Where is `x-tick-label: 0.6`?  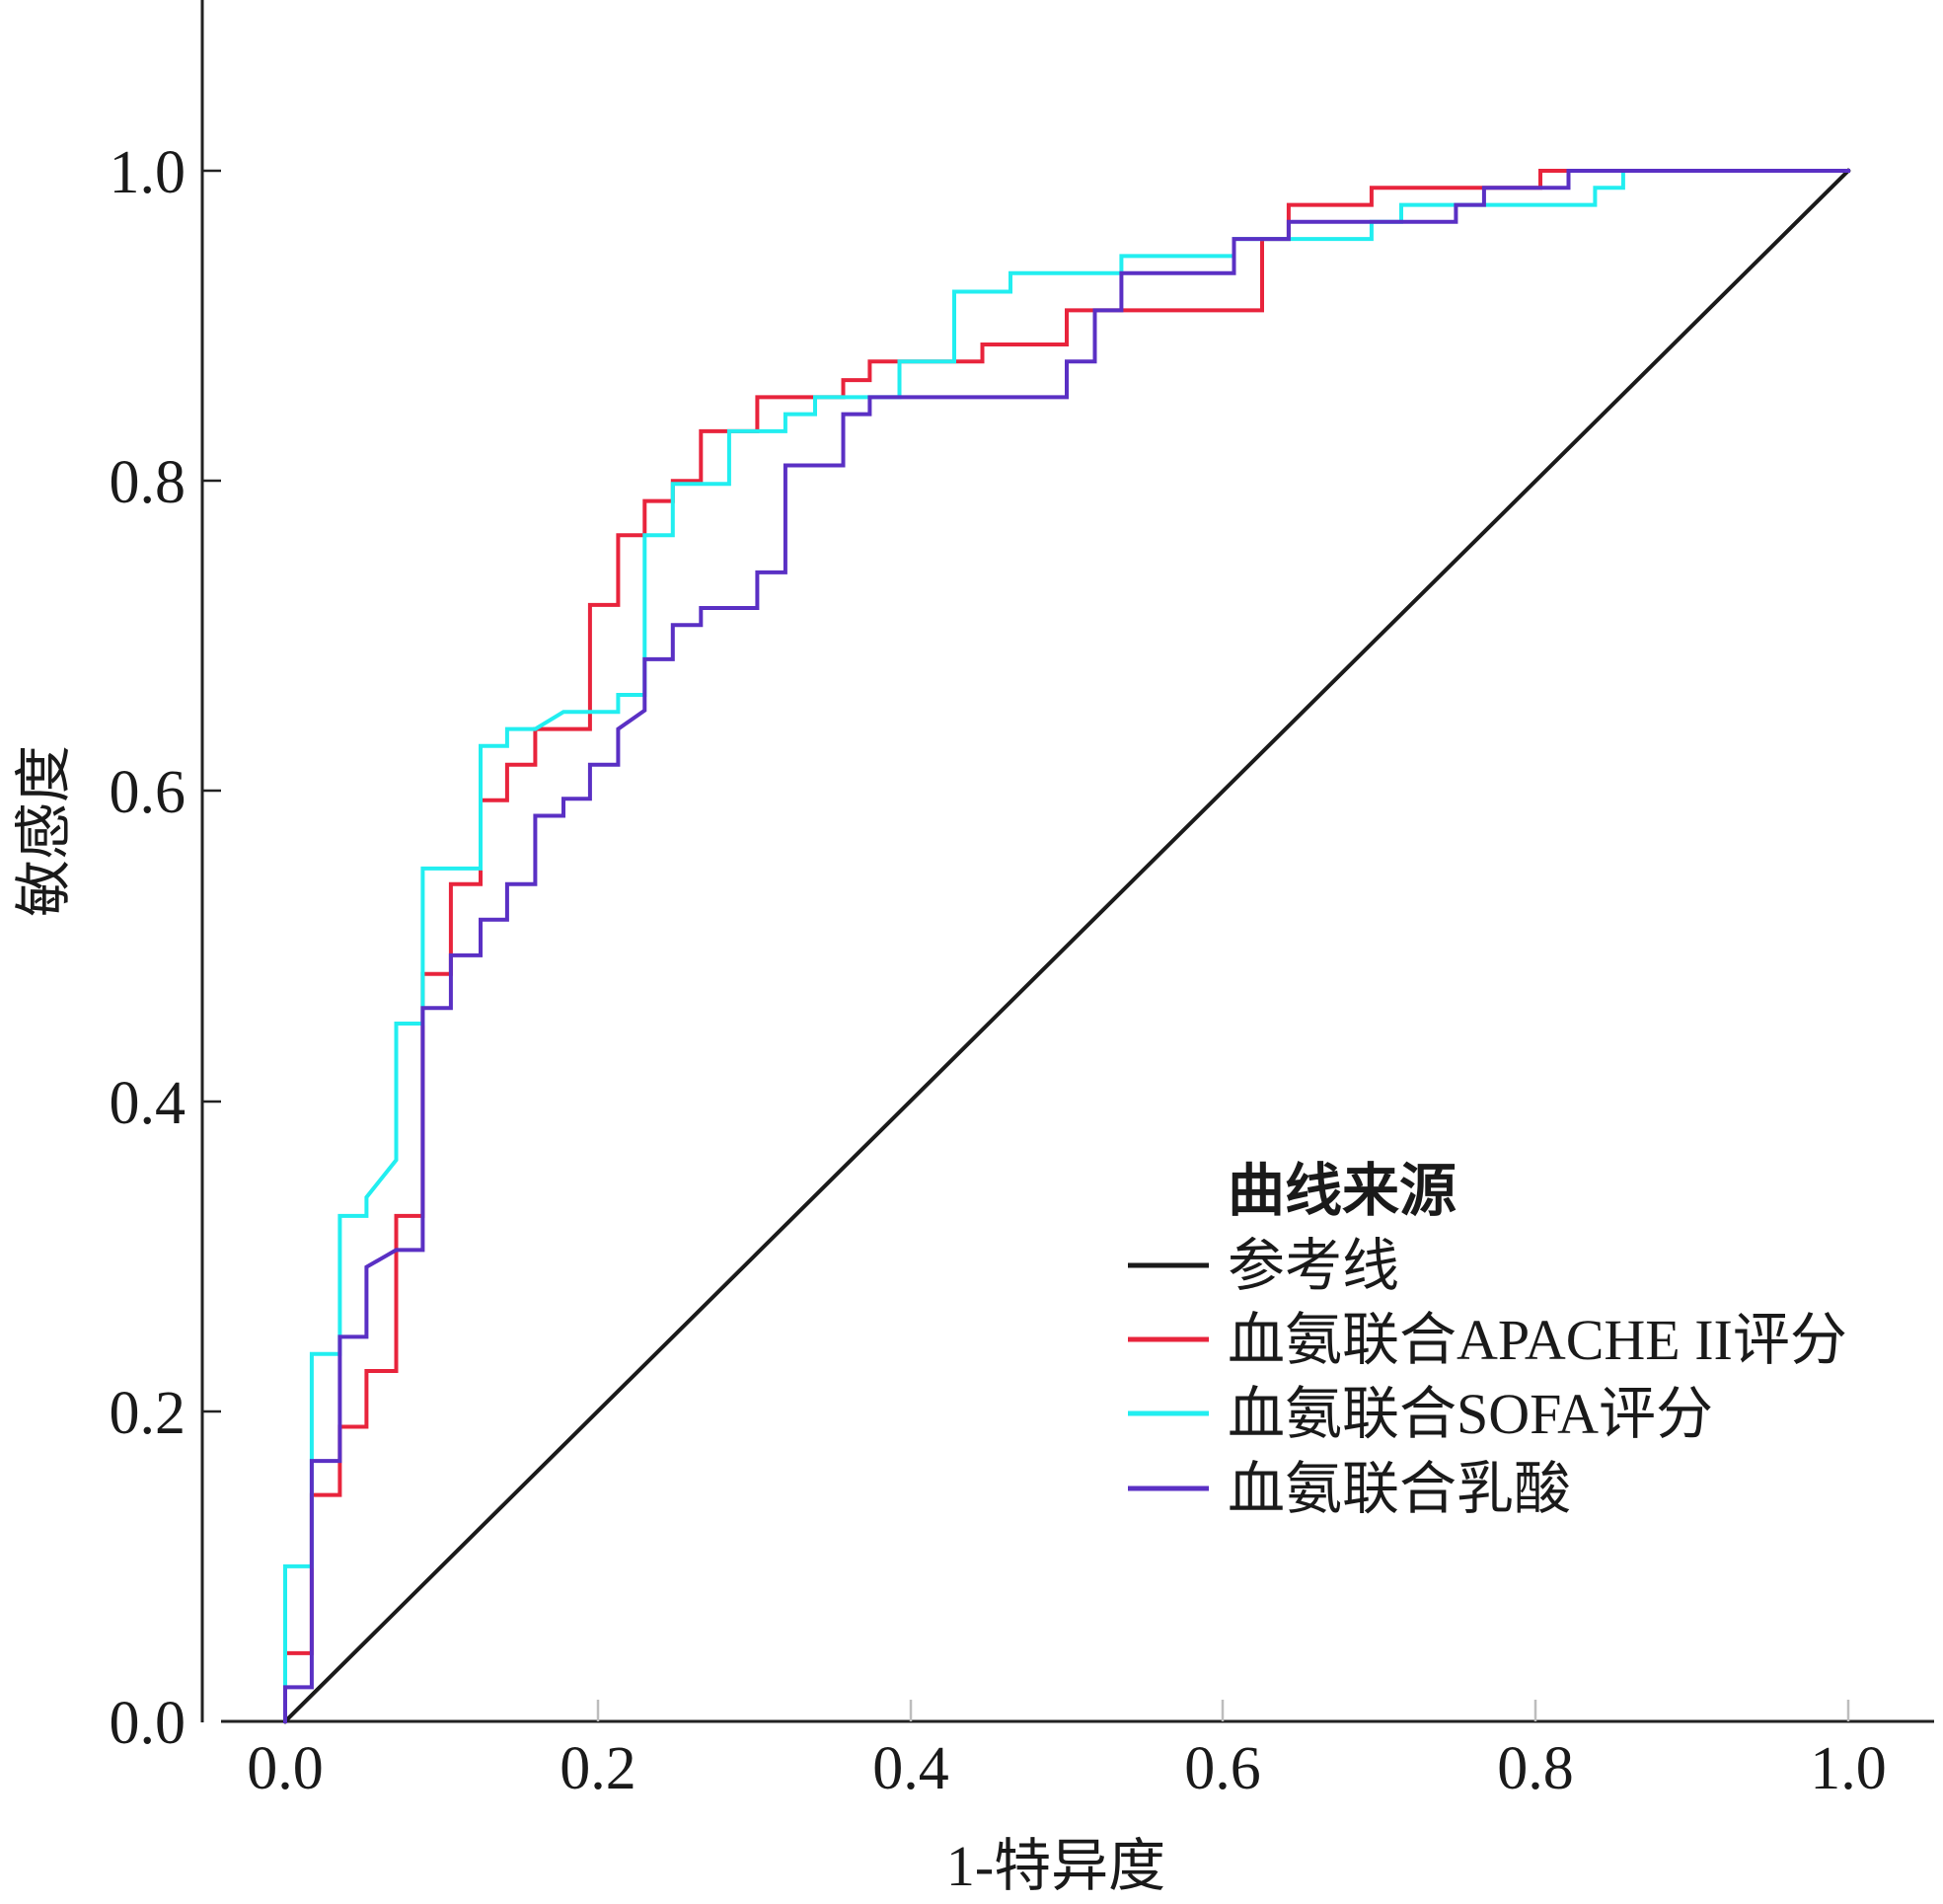
x-tick-label: 0.6 is located at coordinates (1222, 1768).